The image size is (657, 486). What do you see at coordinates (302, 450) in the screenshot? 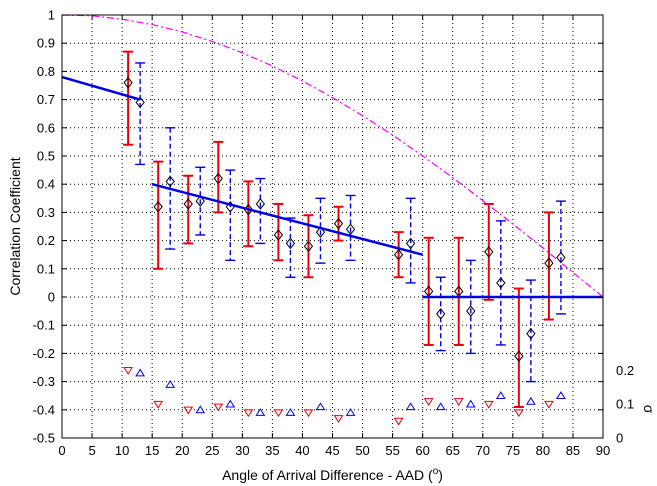
I see `x-tick-label: 40` at bounding box center [302, 450].